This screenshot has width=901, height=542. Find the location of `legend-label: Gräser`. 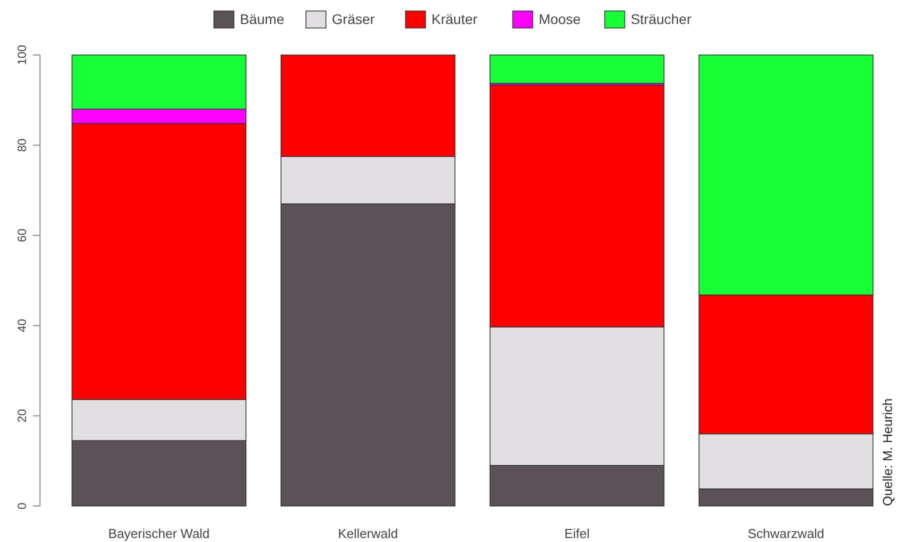

legend-label: Gräser is located at coordinates (354, 19).